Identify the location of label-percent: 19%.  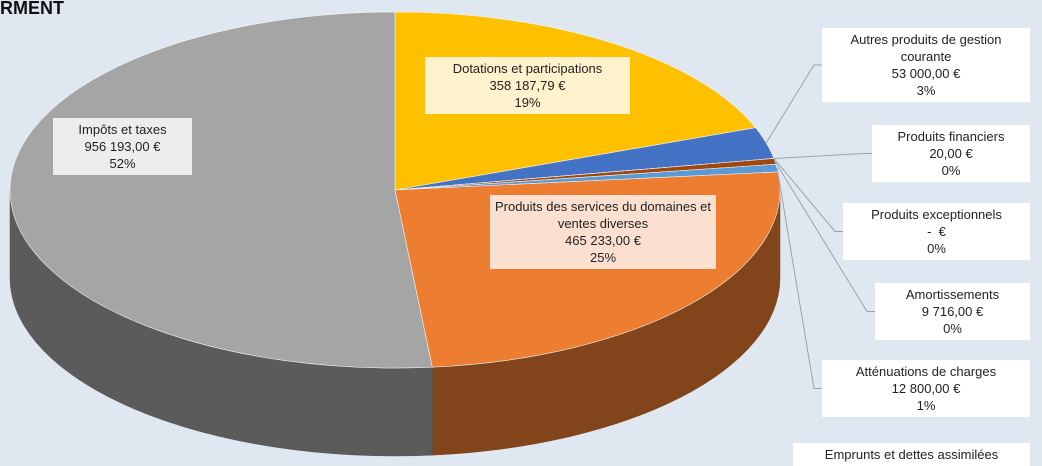
(527, 102).